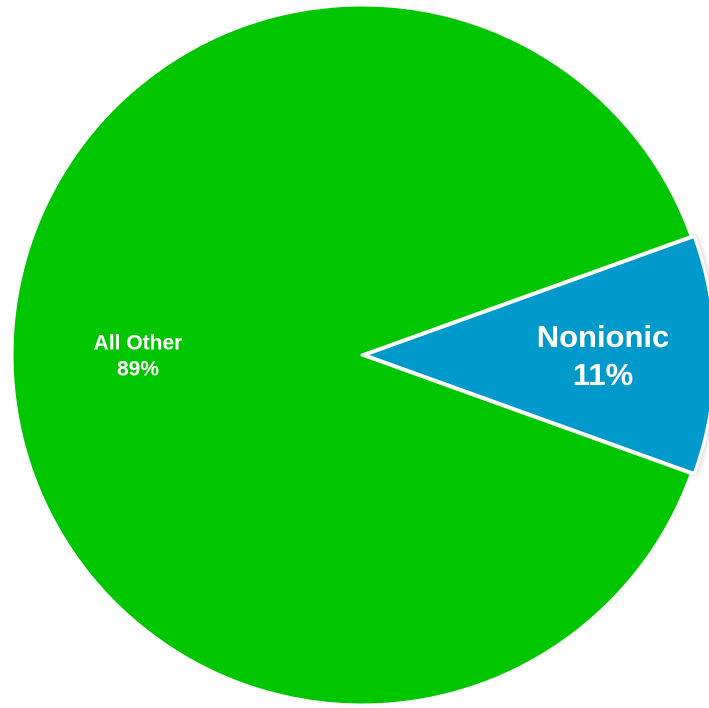  Describe the element at coordinates (138, 342) in the screenshot. I see `slice-label-all-other: All Other` at that location.